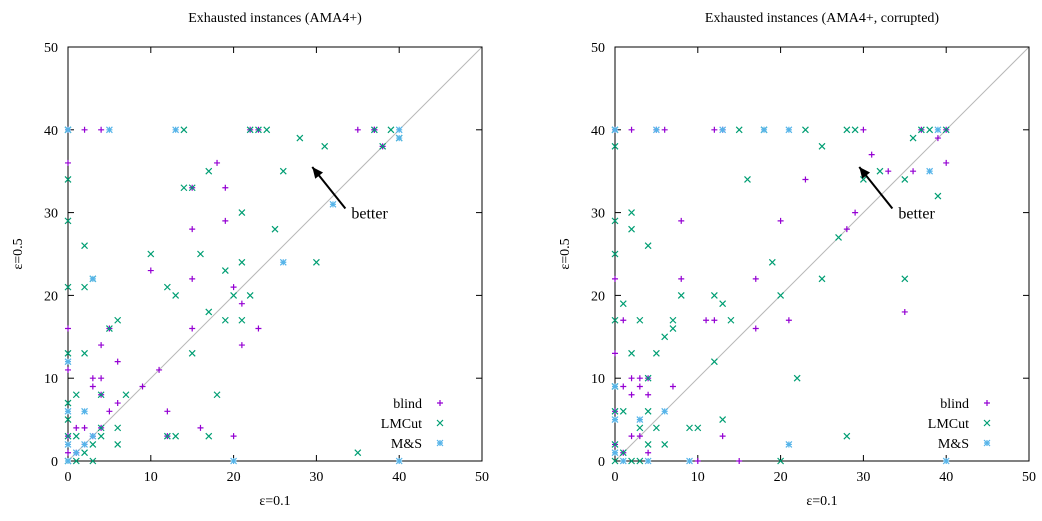 The image size is (1042, 521). I want to click on x-tick-label: 10, so click(151, 477).